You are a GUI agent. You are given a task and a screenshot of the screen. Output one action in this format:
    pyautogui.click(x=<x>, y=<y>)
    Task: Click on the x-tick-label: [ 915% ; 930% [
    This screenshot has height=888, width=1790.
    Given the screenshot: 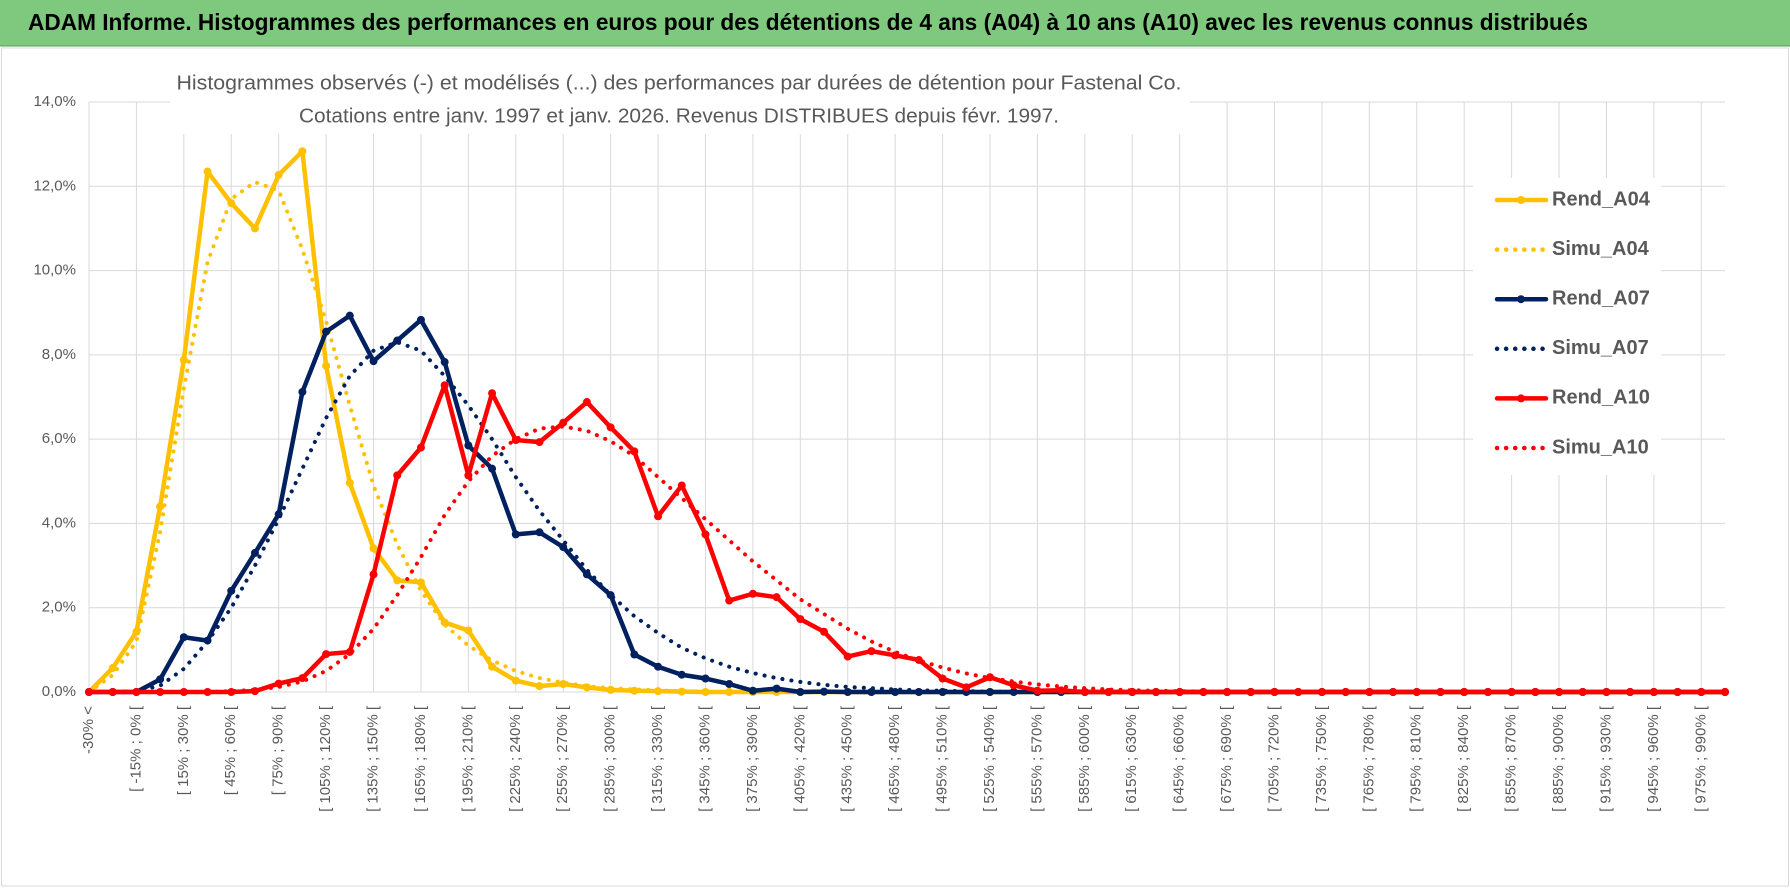 What is the action you would take?
    pyautogui.click(x=1605, y=758)
    